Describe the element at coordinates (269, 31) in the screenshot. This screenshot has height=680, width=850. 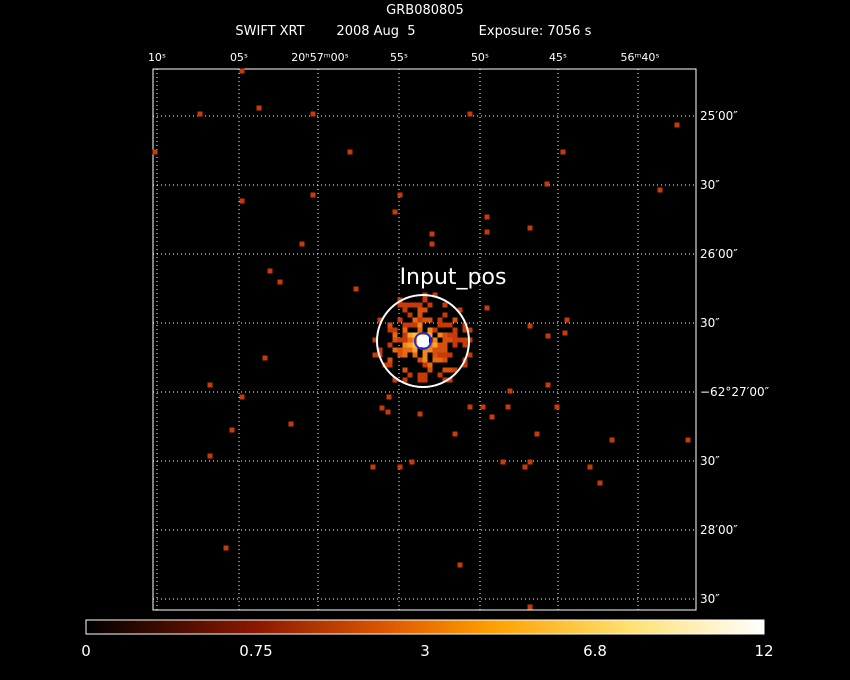
I see `instrument: SWIFT XRT` at that location.